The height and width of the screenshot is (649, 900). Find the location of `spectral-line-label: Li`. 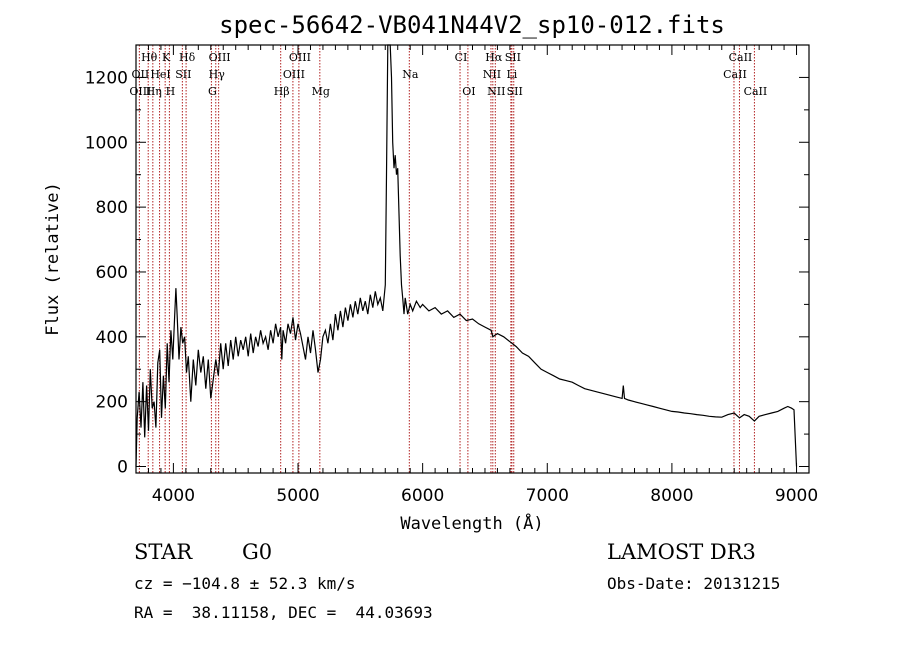

spectral-line-label: Li is located at coordinates (511, 74).